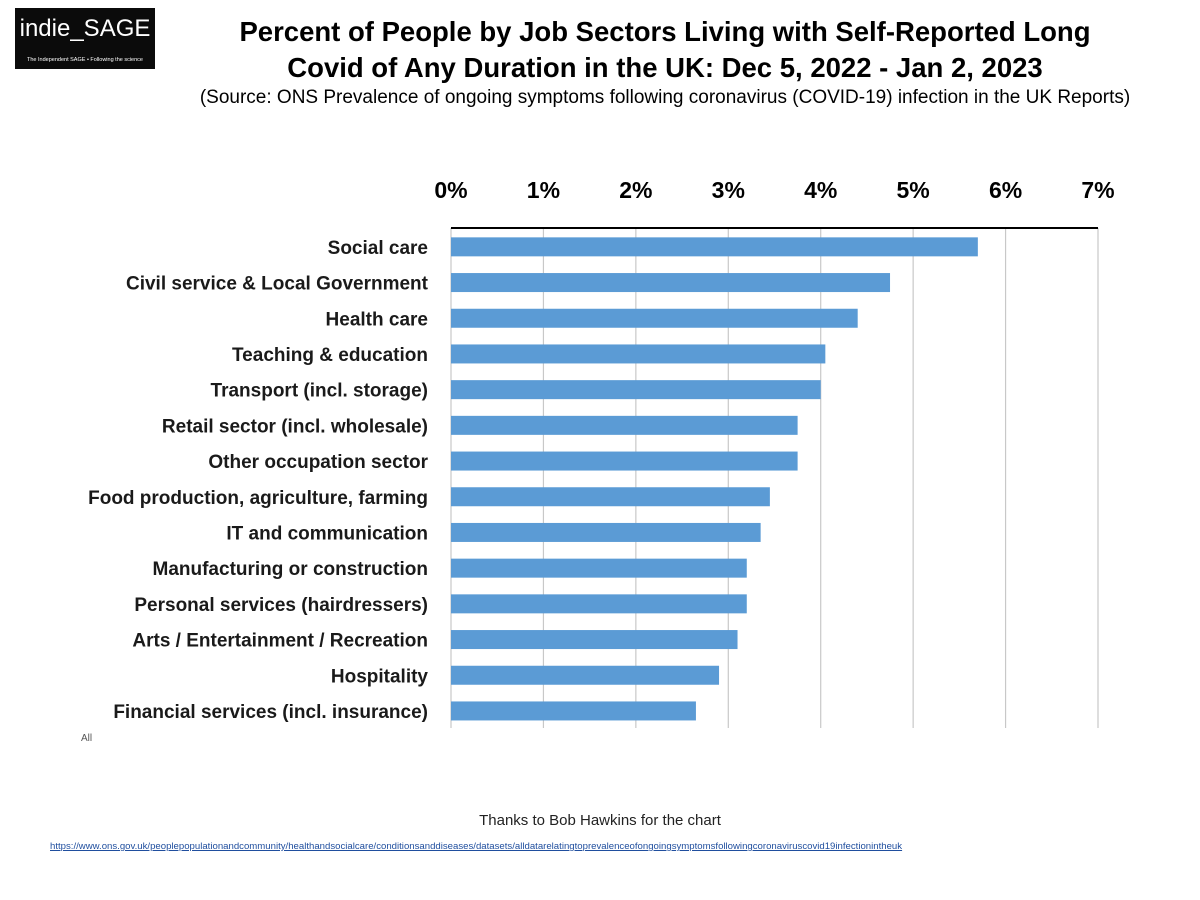  What do you see at coordinates (600, 820) in the screenshot?
I see `chart-credit: Thanks to Bob Hawkins for the chart` at bounding box center [600, 820].